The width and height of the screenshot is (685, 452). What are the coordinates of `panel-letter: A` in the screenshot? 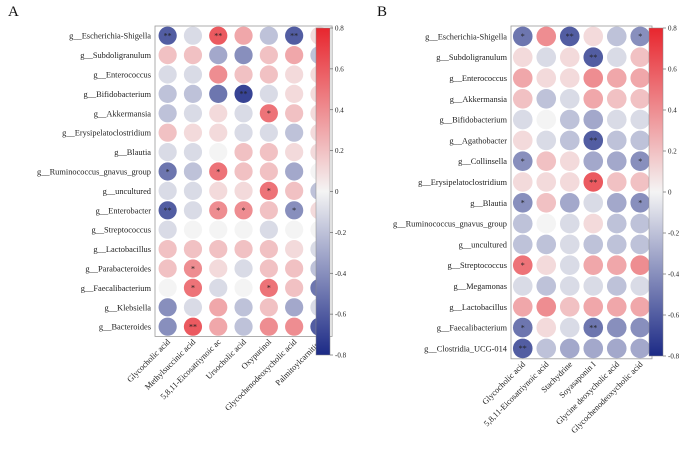 It's located at (13, 12).